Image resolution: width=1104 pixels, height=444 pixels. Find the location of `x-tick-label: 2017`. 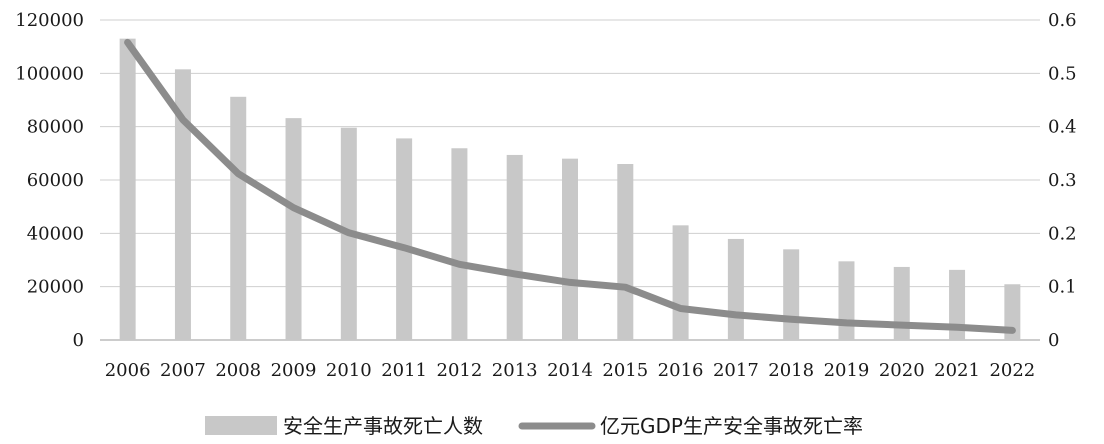

x-tick-label: 2017 is located at coordinates (736, 370).